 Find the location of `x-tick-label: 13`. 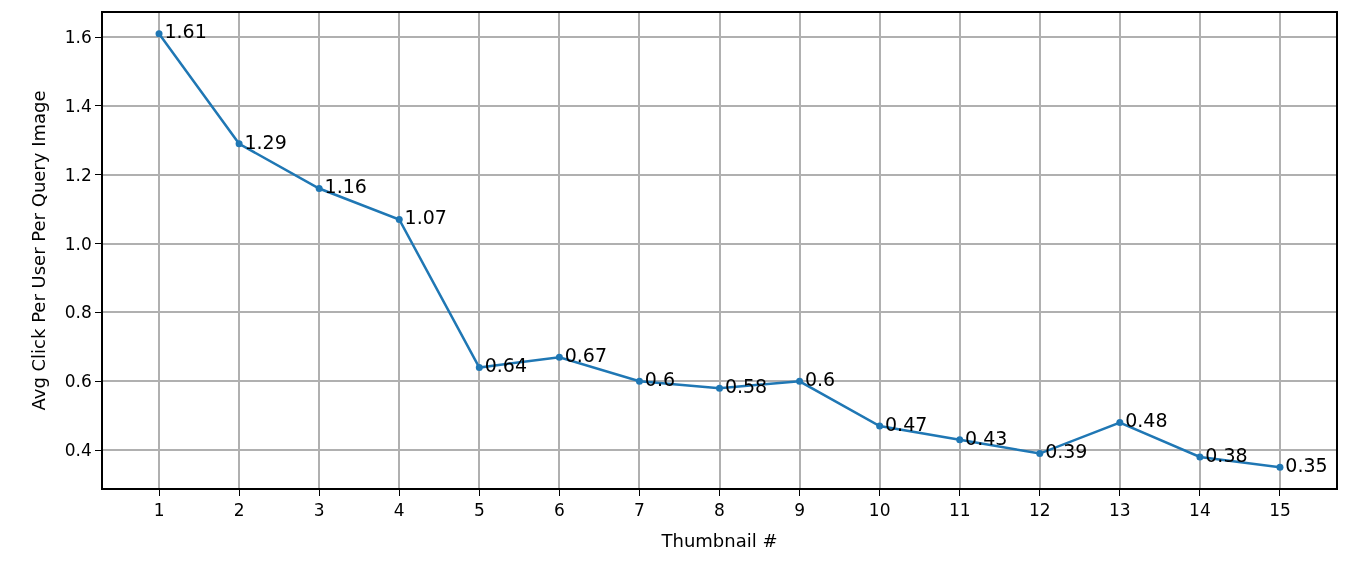

x-tick-label: 13 is located at coordinates (1120, 510).